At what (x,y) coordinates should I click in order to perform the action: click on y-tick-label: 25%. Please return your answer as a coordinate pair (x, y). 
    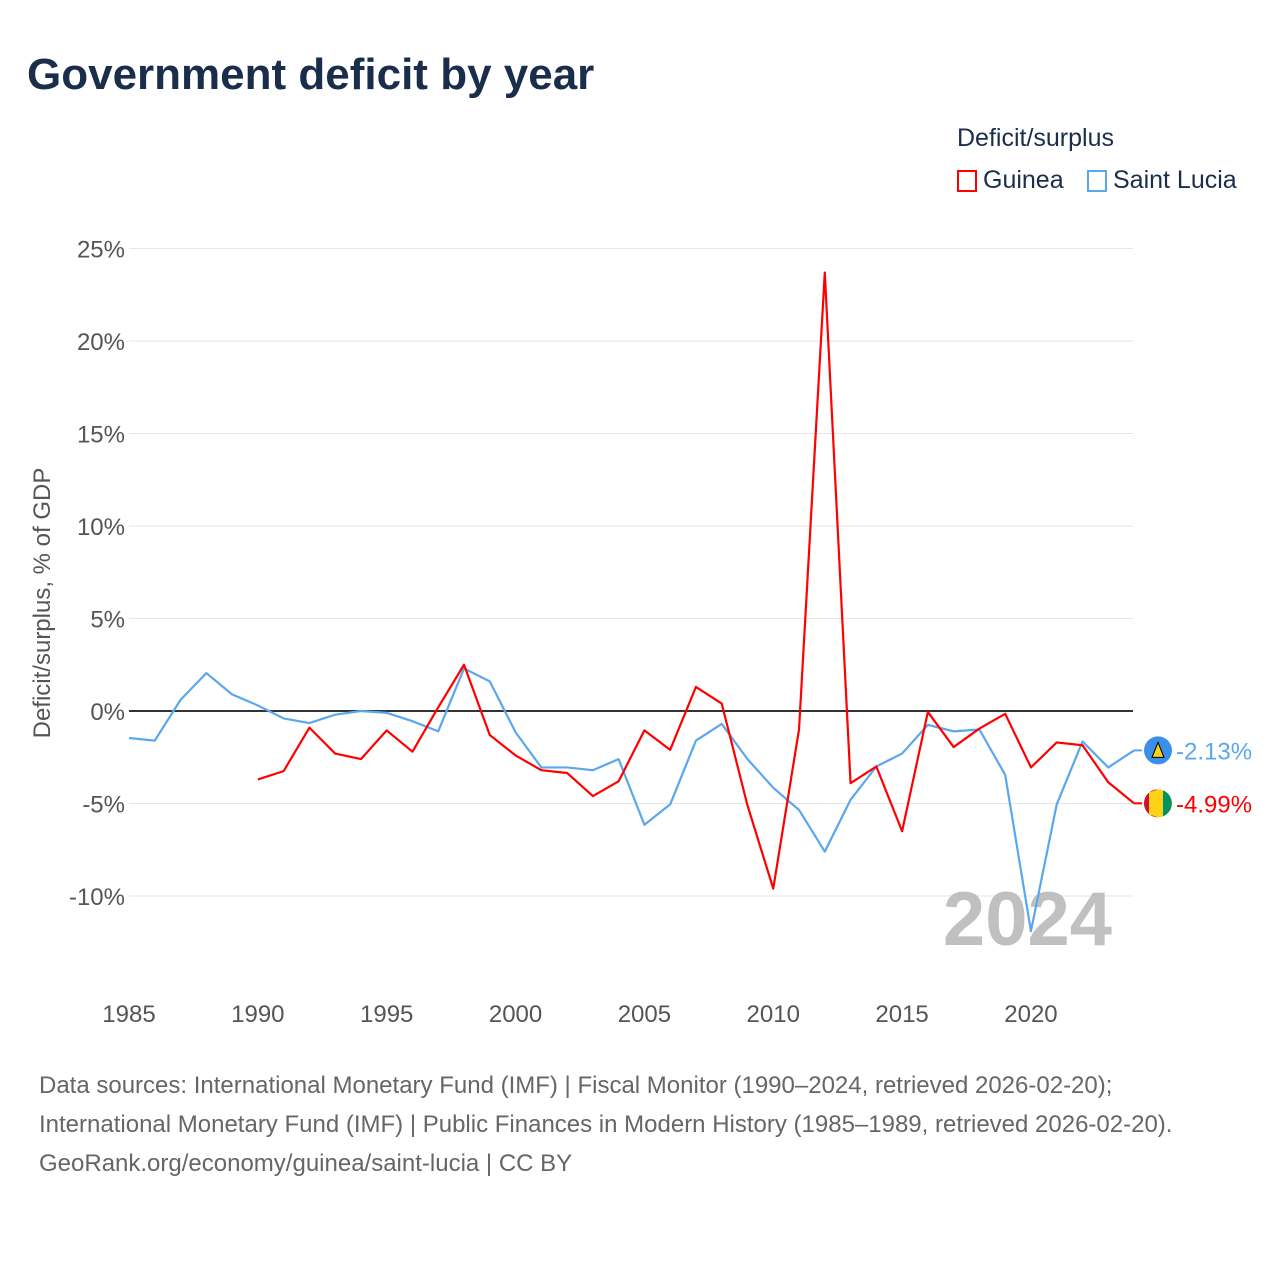
    Looking at the image, I should click on (101, 250).